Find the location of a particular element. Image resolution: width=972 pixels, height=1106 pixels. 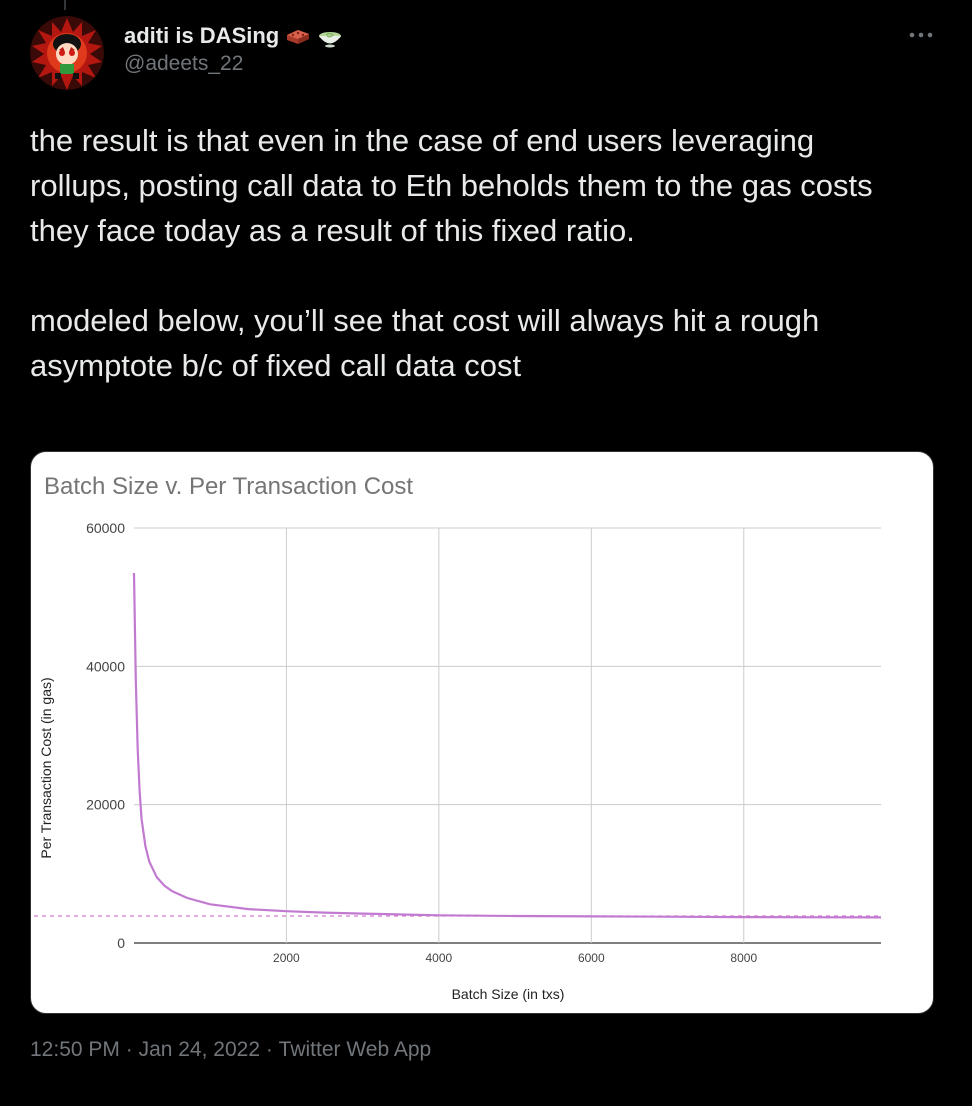

display-name-row: aditi is DASing is located at coordinates (233, 36).